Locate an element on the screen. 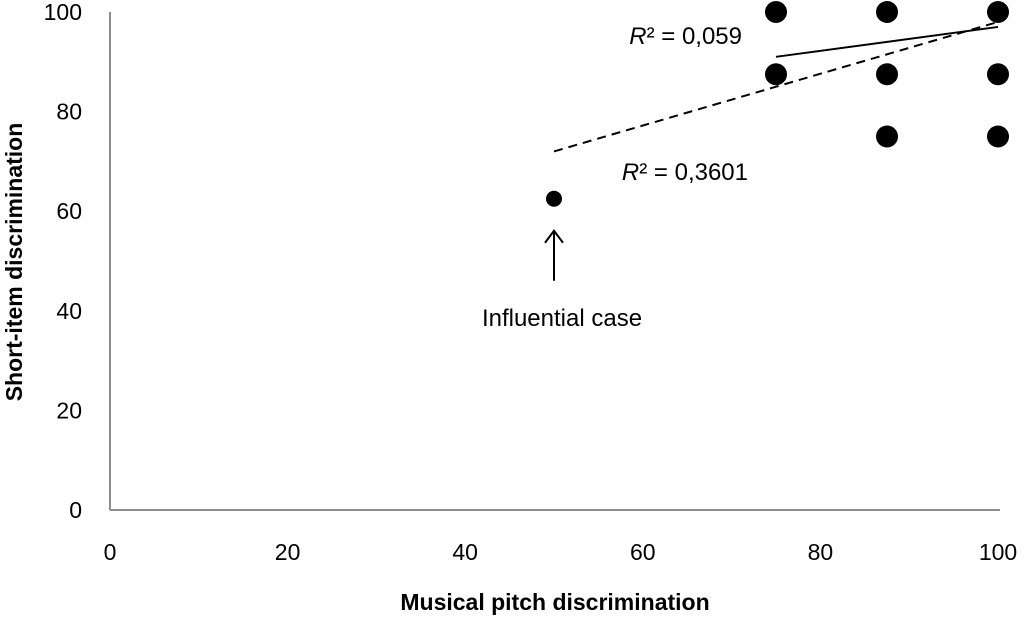 This screenshot has height=618, width=1024. r-squared-labels: R² = 0,059 R² = 0,3601 is located at coordinates (685, 104).